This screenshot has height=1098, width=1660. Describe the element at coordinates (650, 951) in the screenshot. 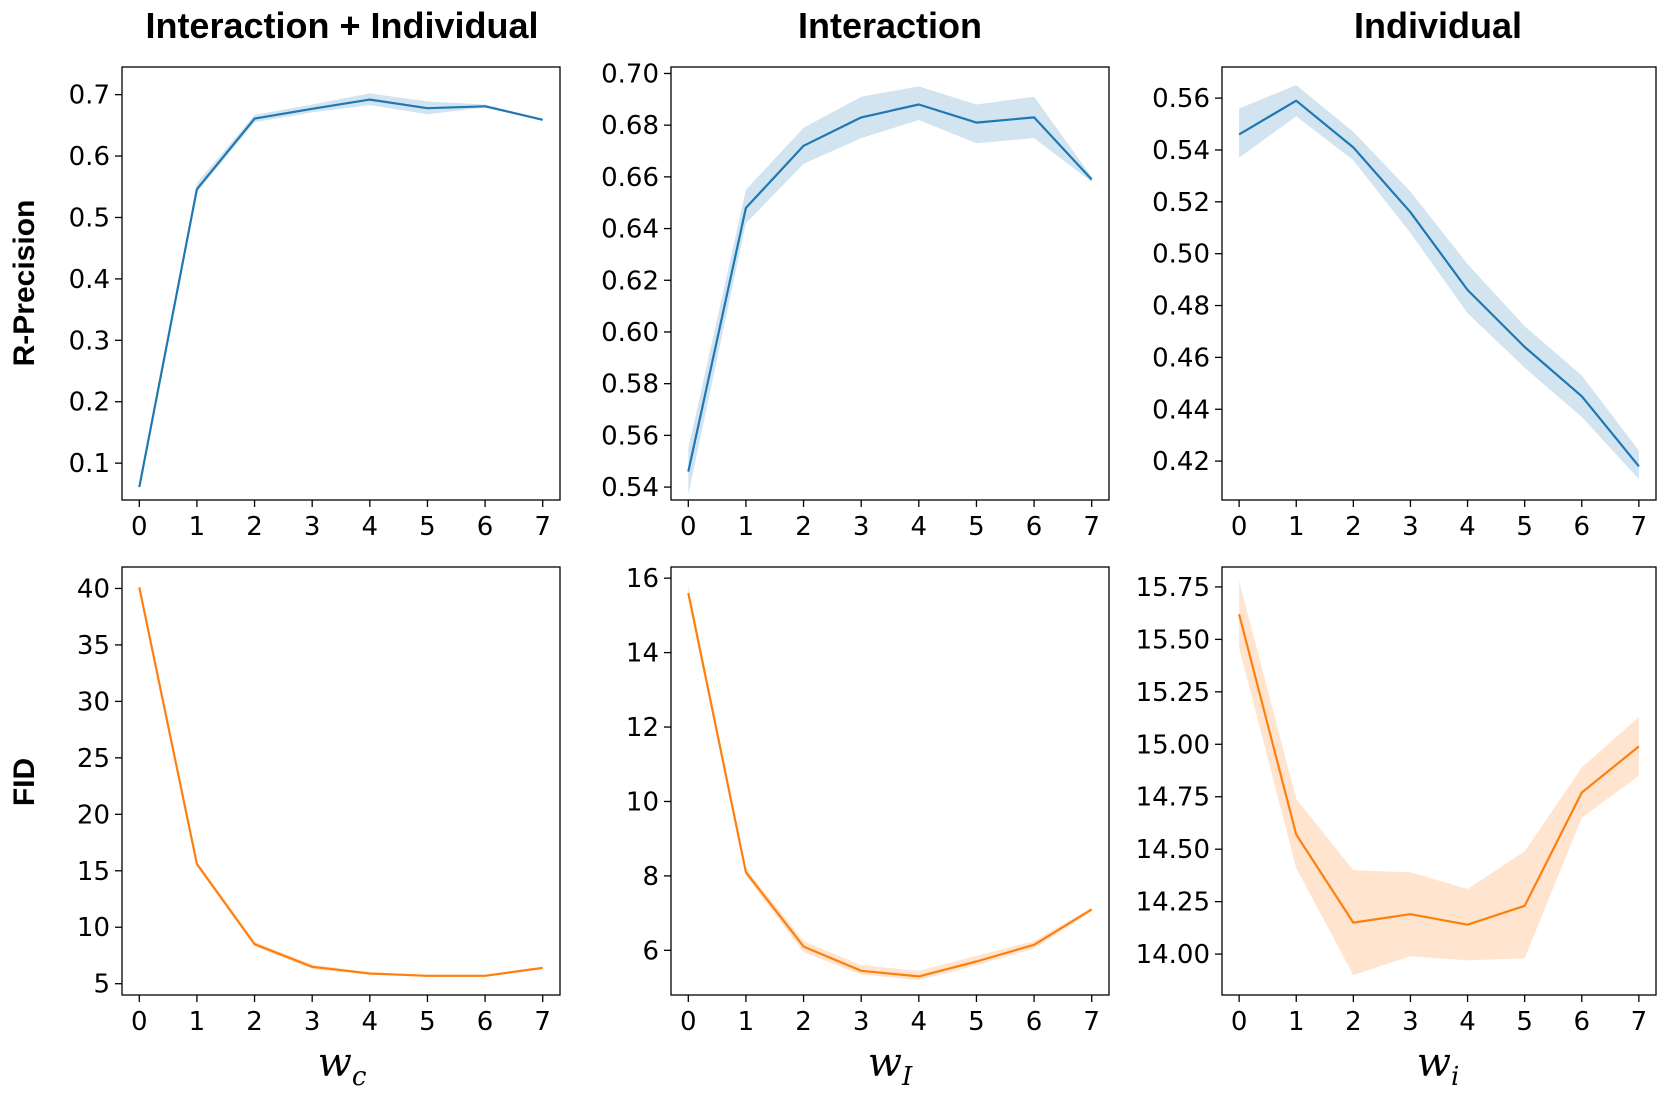

I see `y-tick-label: 6` at that location.